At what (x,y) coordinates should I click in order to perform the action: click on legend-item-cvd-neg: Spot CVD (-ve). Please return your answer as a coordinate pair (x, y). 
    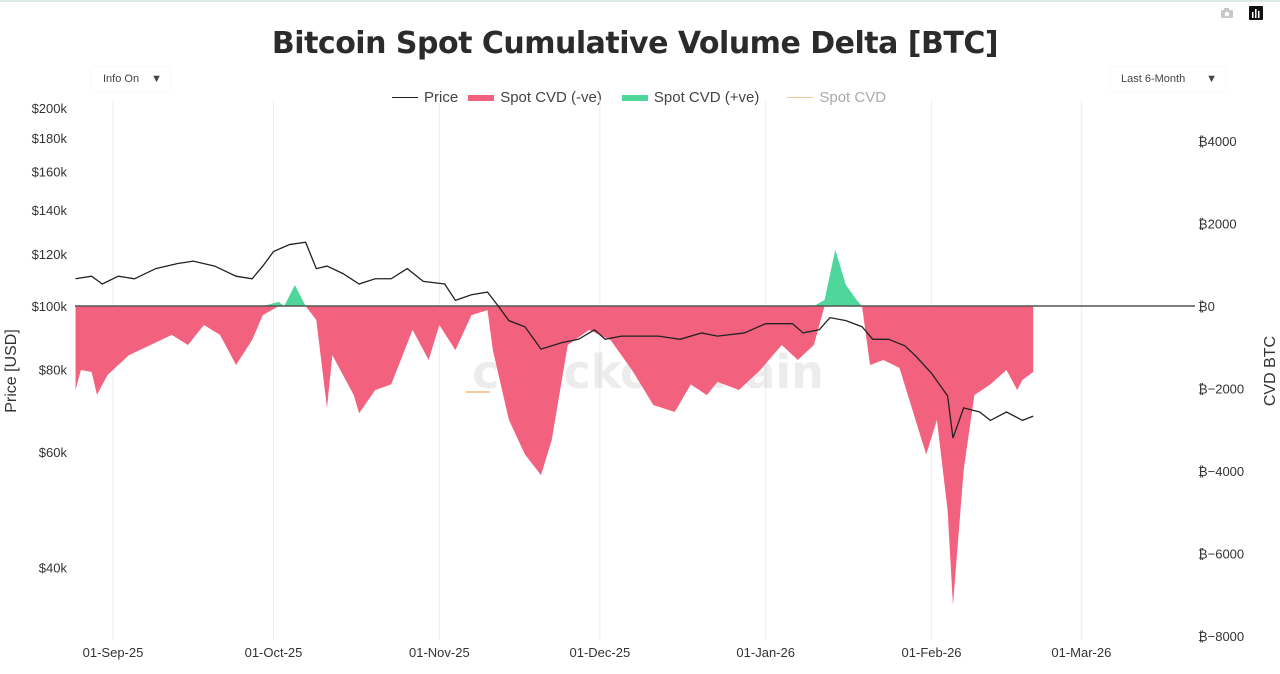
    Looking at the image, I should click on (535, 97).